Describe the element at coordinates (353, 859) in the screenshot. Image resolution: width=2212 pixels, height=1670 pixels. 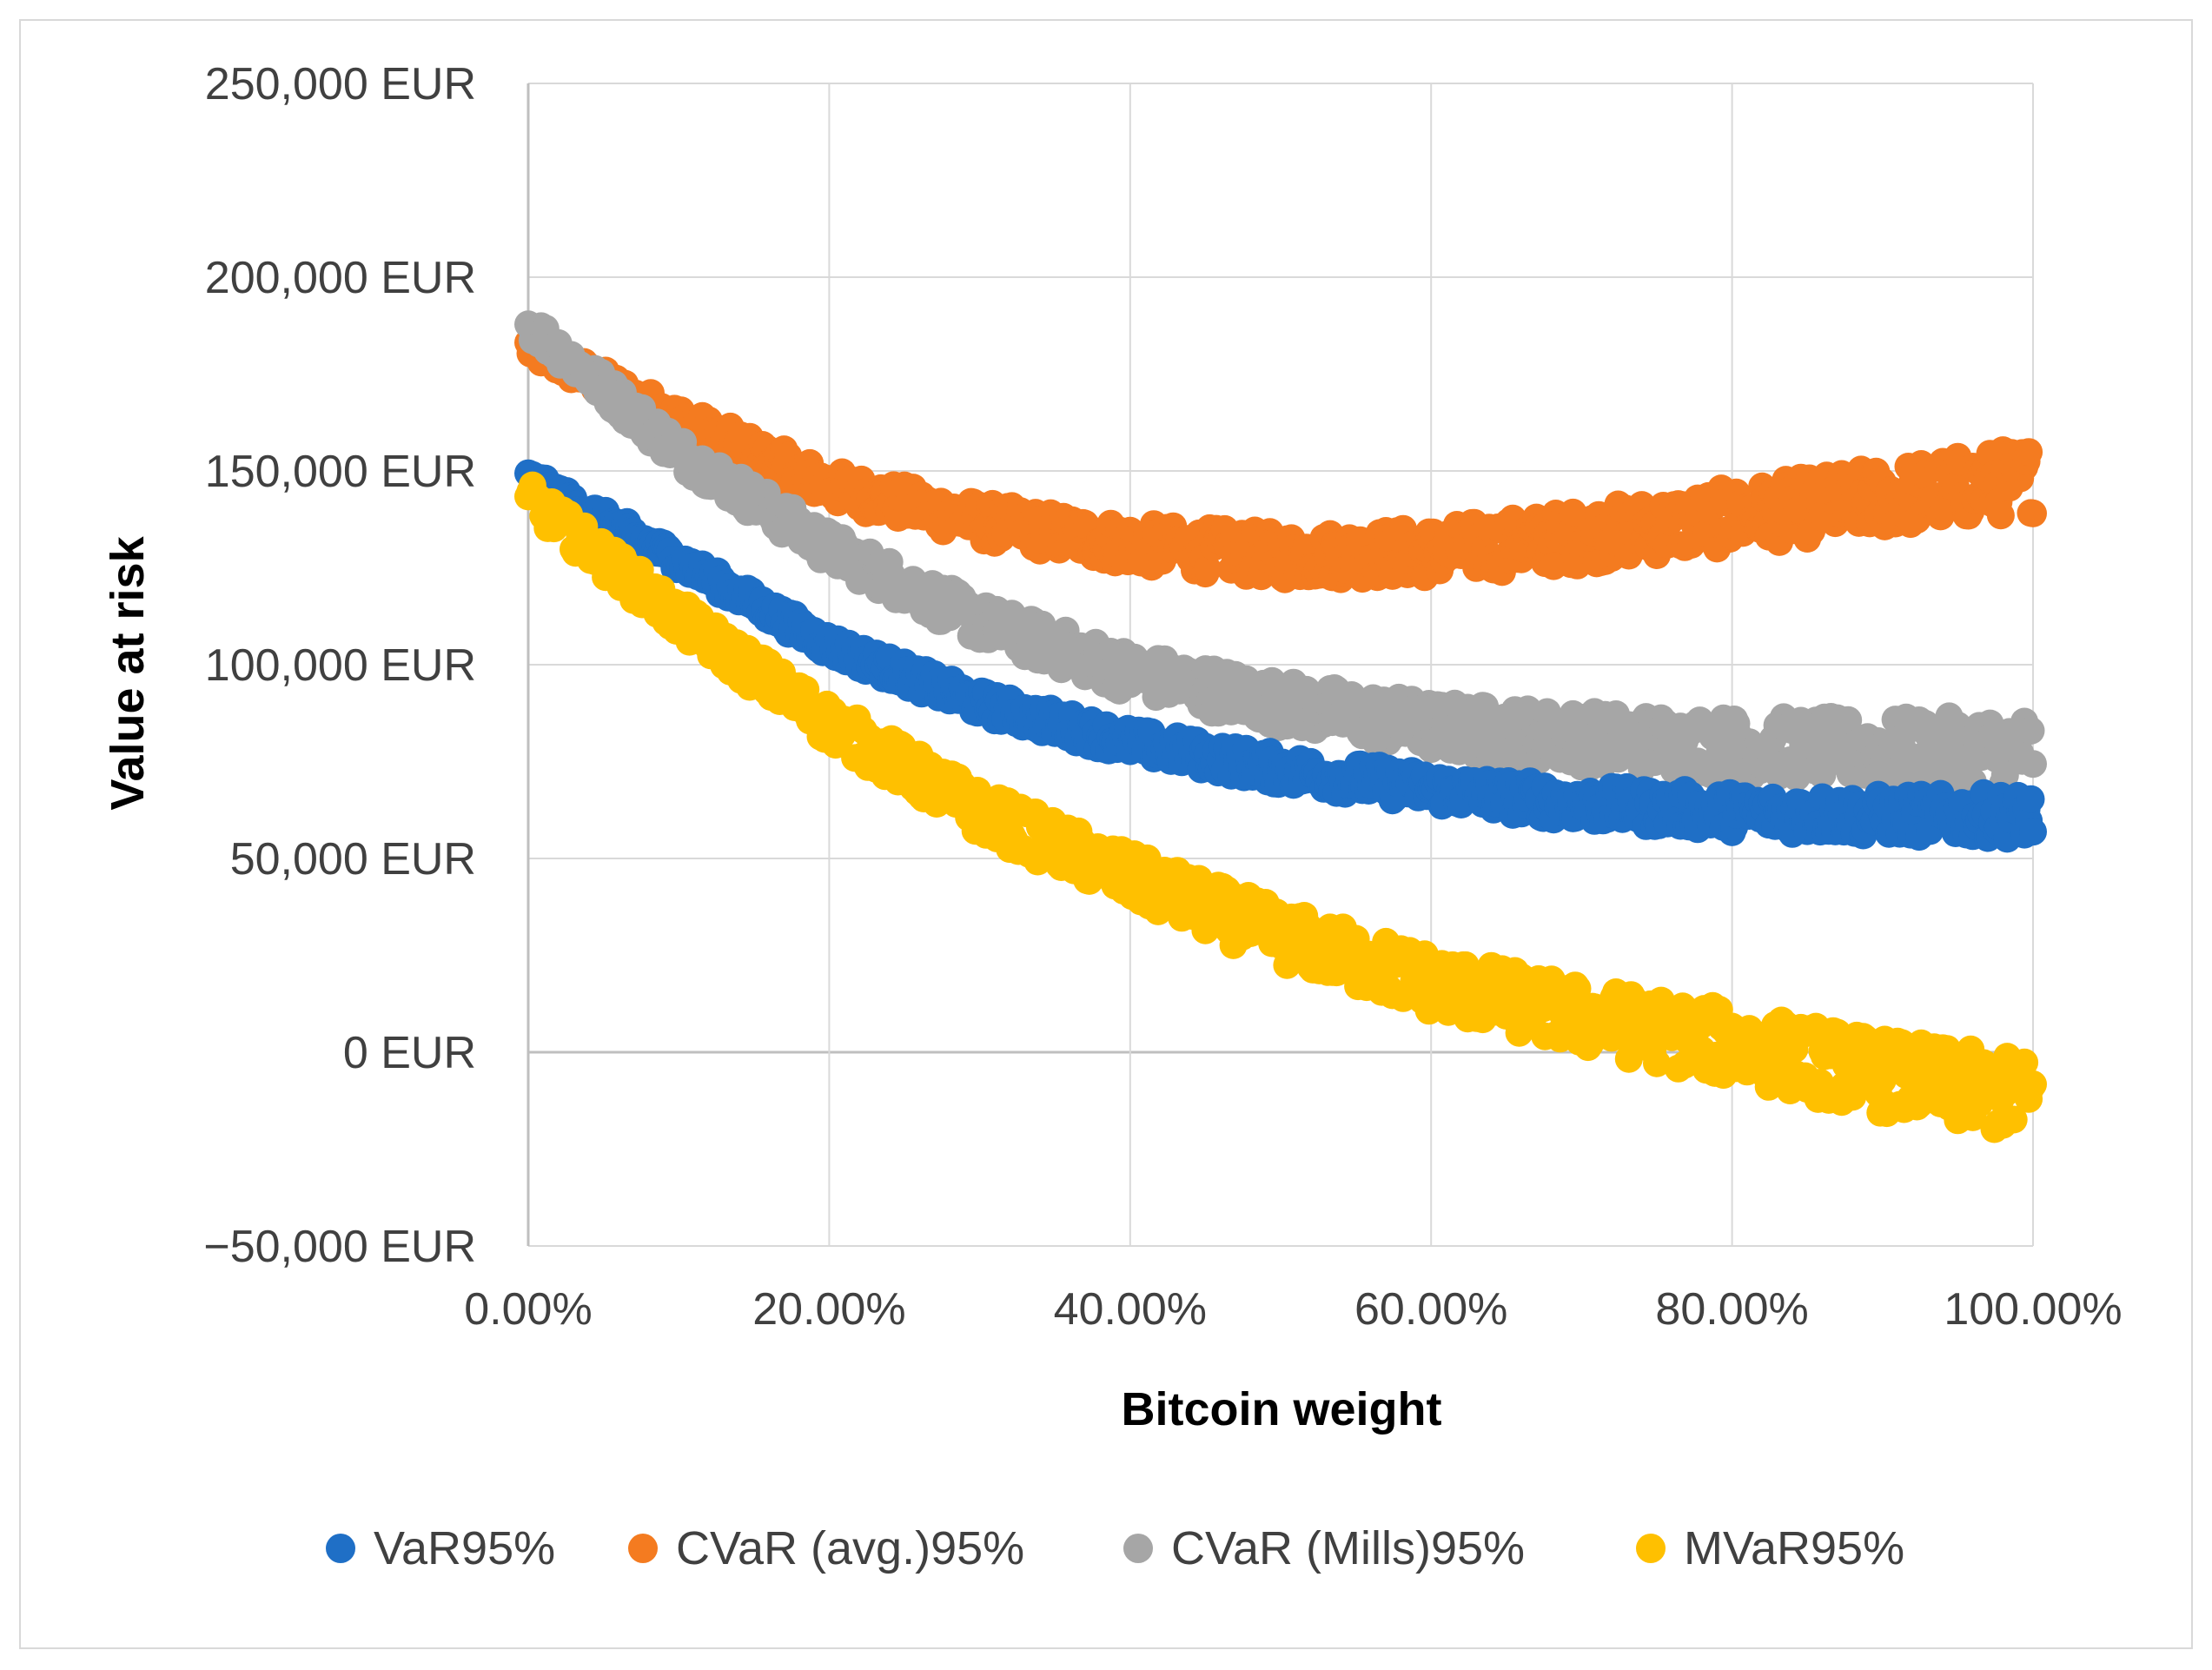
I see `y-tick-label: 50,000 EUR` at that location.